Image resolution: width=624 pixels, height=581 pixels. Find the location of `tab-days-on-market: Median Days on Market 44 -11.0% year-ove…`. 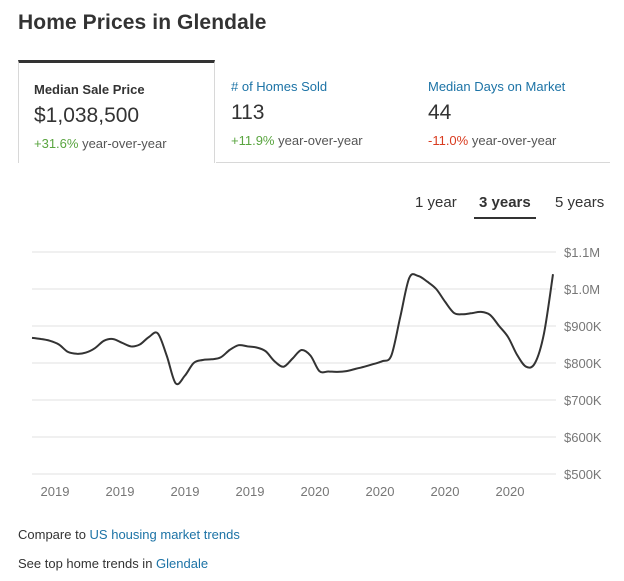

tab-days-on-market: Median Days on Market 44 -11.0% year-ove… is located at coordinates (511, 111).